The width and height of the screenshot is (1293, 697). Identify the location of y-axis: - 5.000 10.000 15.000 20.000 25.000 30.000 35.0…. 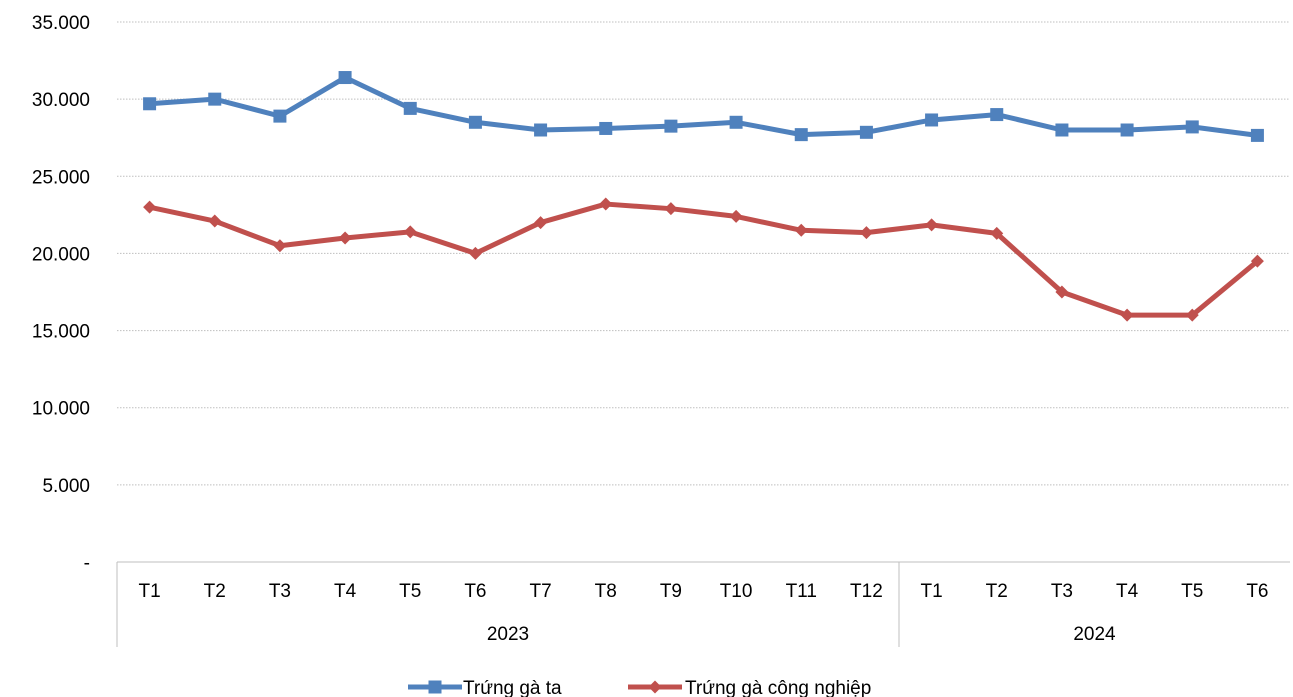
(61, 293).